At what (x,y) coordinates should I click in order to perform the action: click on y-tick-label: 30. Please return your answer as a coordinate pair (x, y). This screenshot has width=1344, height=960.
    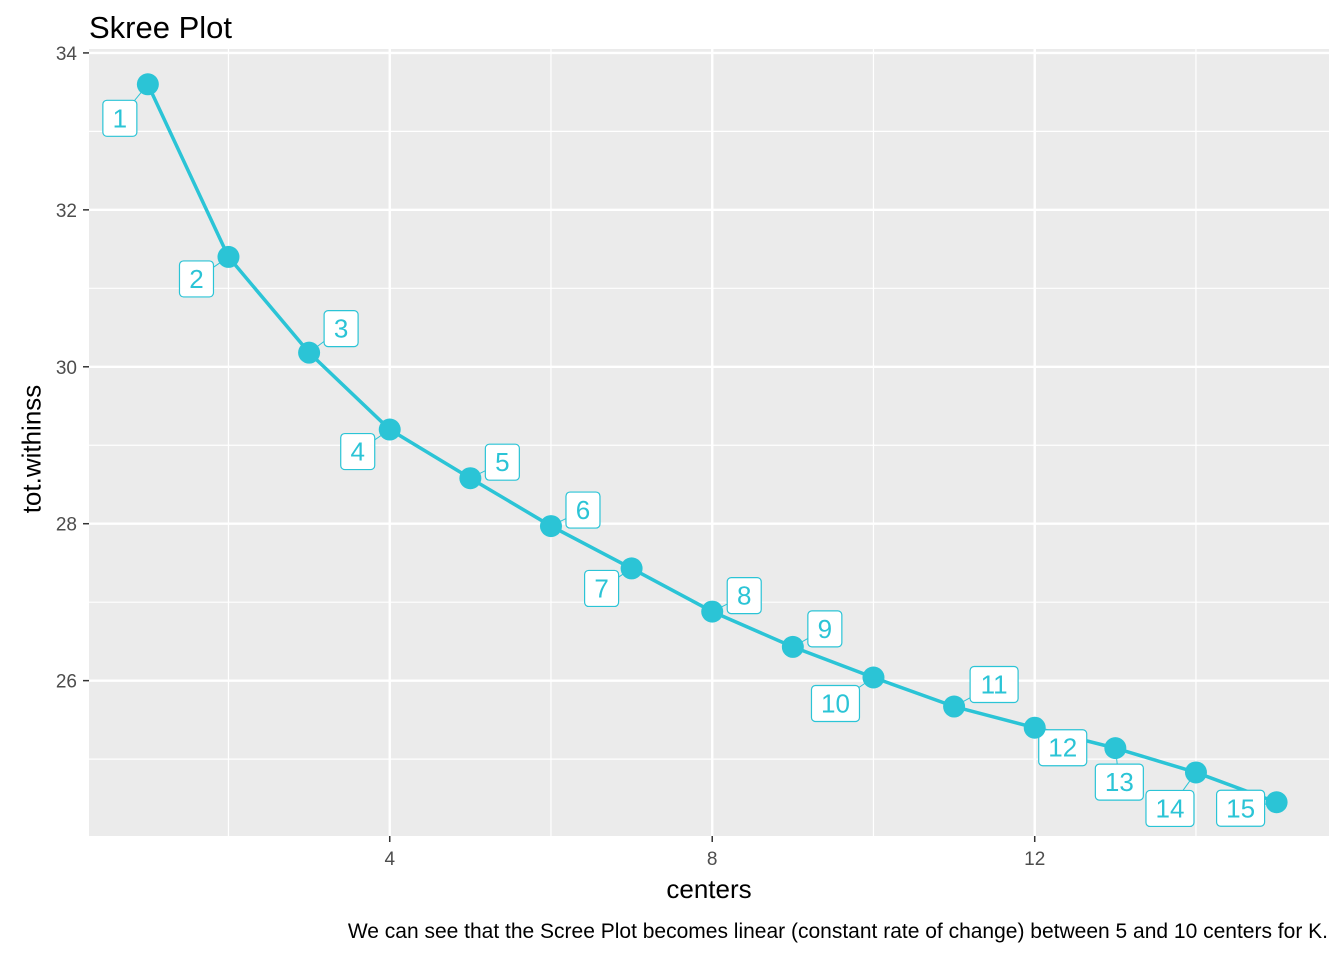
    Looking at the image, I should click on (66, 368).